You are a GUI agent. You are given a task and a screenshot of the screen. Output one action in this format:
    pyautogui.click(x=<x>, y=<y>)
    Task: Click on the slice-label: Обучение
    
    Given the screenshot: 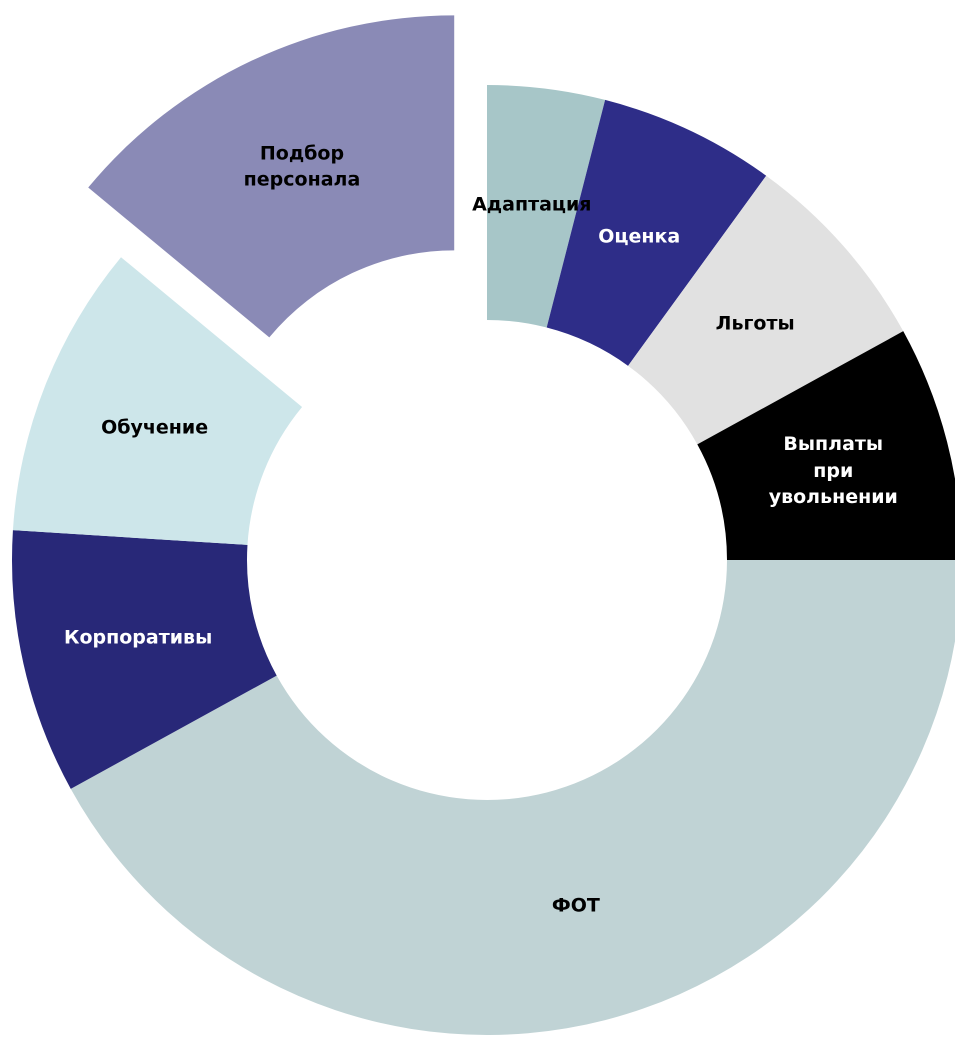 What is the action you would take?
    pyautogui.click(x=155, y=428)
    